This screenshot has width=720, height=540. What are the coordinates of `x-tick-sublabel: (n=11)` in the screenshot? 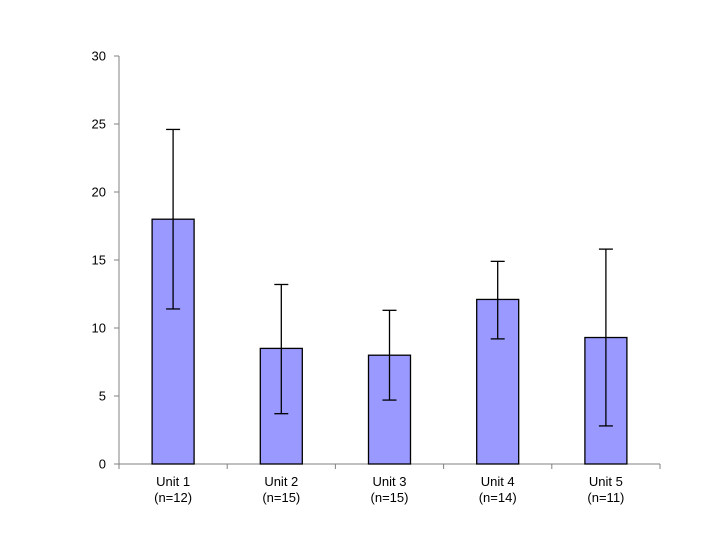 It's located at (605, 497).